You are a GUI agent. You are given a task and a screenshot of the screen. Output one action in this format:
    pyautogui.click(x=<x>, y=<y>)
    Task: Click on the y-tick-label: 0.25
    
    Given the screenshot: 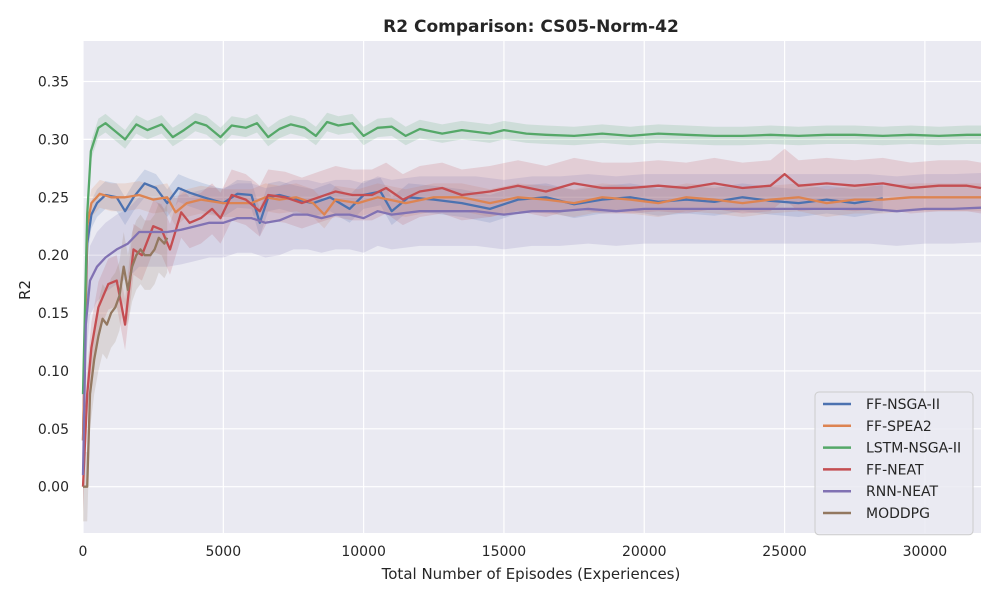 What is the action you would take?
    pyautogui.click(x=53, y=198)
    